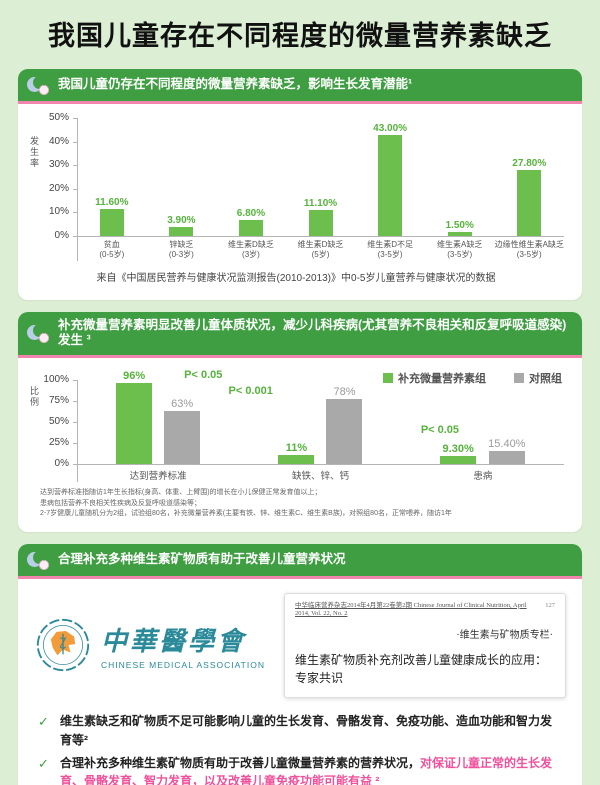 This screenshot has height=785, width=600. Describe the element at coordinates (390, 250) in the screenshot. I see `category-label: 维生素D不足 (3-5岁)` at that location.